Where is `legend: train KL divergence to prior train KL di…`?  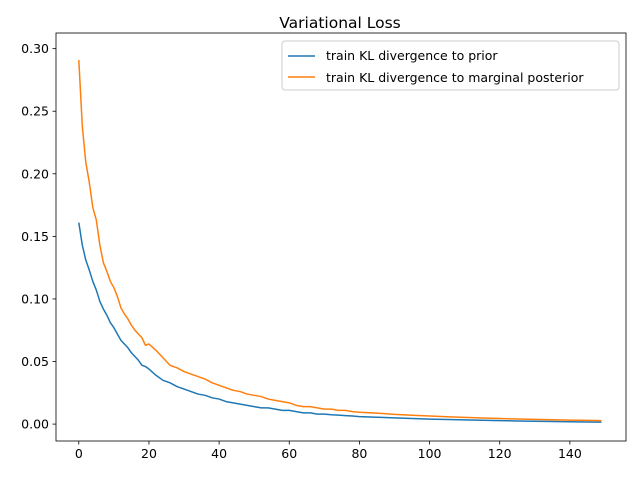
legend: train KL divergence to prior train KL di… is located at coordinates (450, 65).